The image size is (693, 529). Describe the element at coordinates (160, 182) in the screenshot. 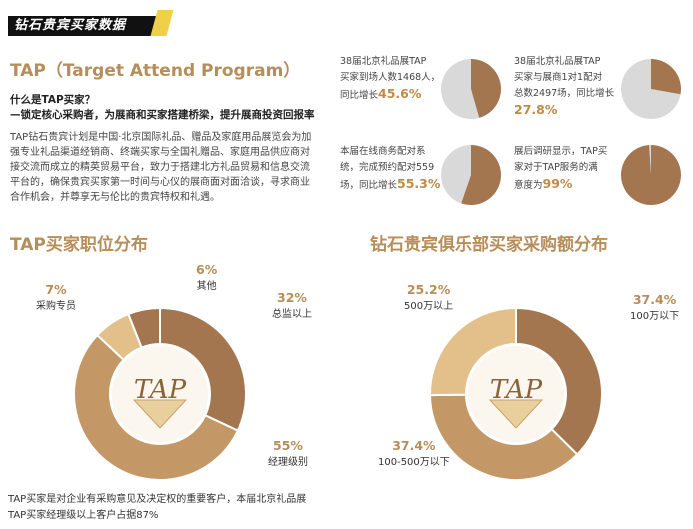

I see `desc-line: 平台的，确保贵宾买家第一时间与心仪的展商面对面洽谈，寻求商业` at that location.